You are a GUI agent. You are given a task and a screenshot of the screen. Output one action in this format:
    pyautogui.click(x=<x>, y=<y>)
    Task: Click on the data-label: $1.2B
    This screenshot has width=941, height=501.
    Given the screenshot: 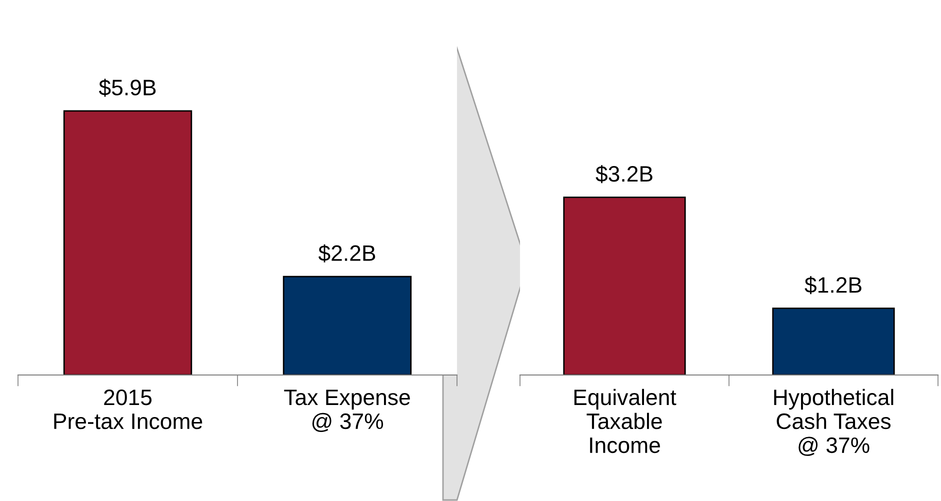 What is the action you would take?
    pyautogui.click(x=833, y=285)
    